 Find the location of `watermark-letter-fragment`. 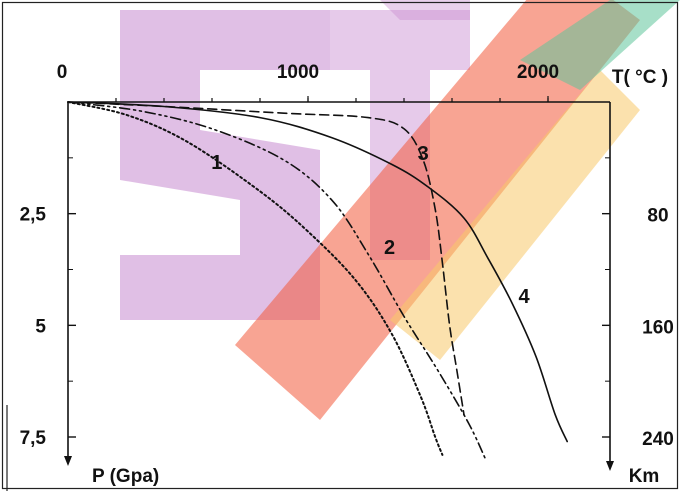

watermark-letter-fragment is located at coordinates (425, 10).